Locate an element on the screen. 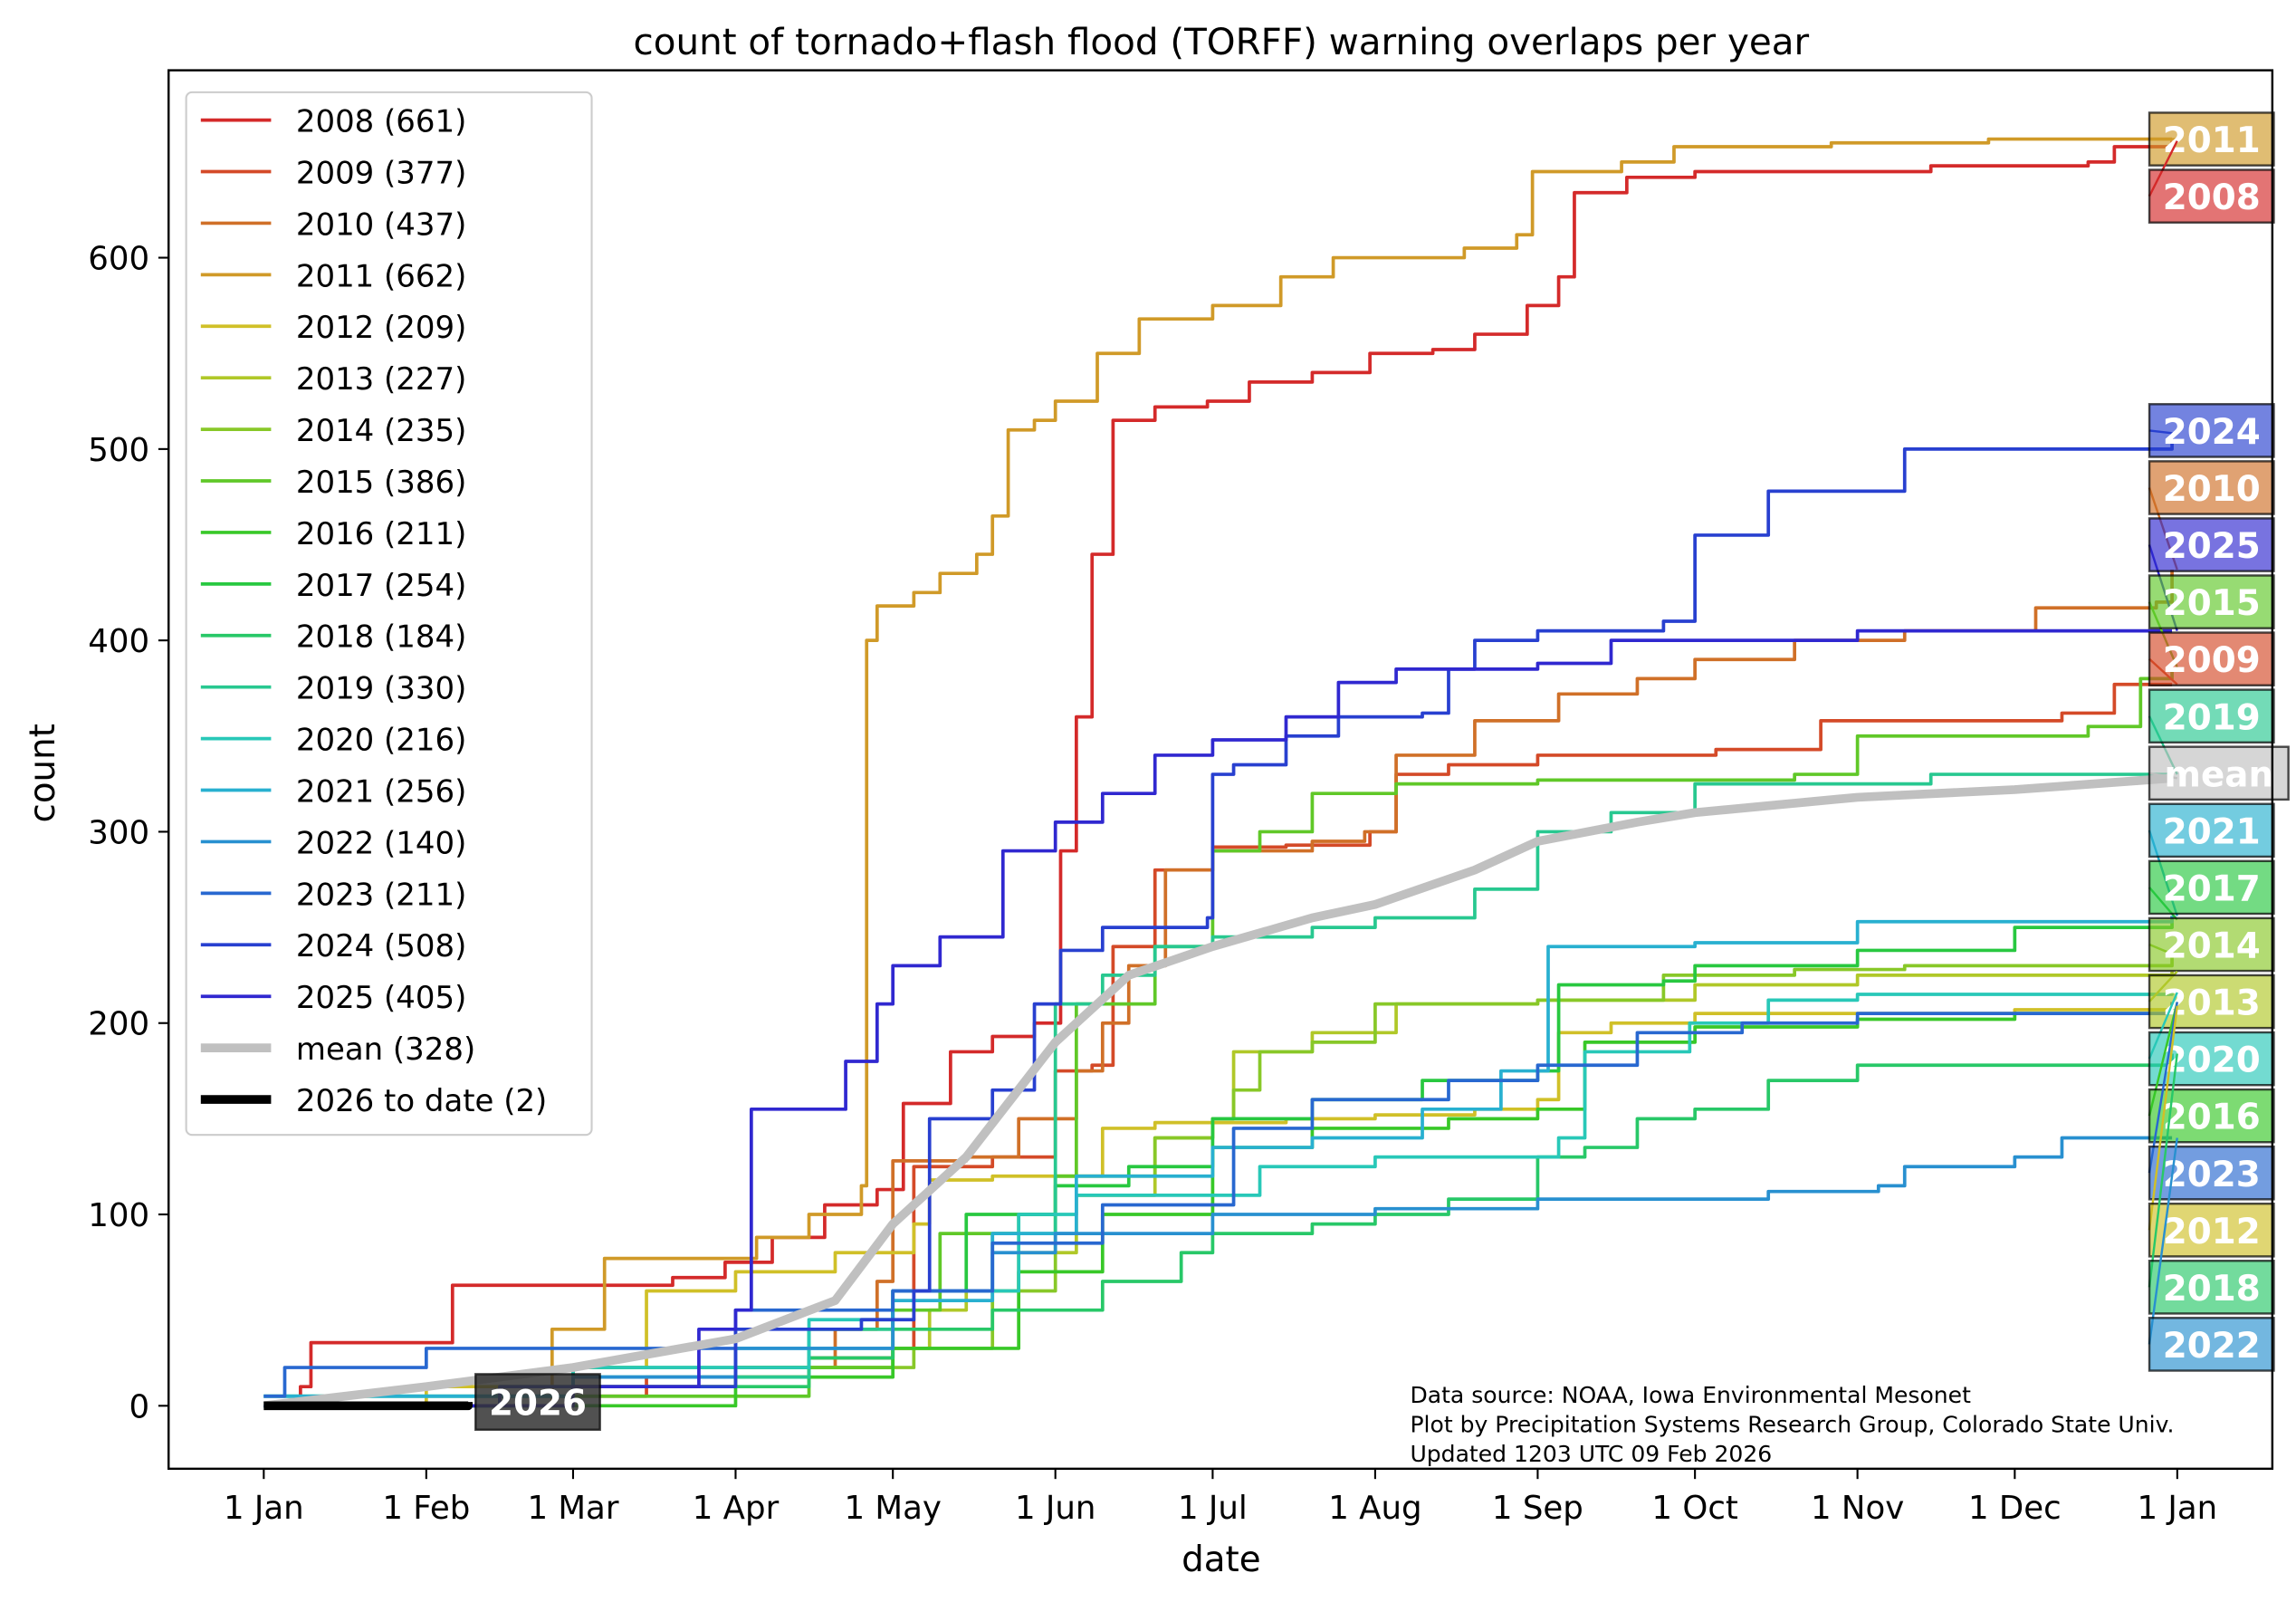 Image resolution: width=2296 pixels, height=1602 pixels. end-label-text: 2011 is located at coordinates (2212, 140).